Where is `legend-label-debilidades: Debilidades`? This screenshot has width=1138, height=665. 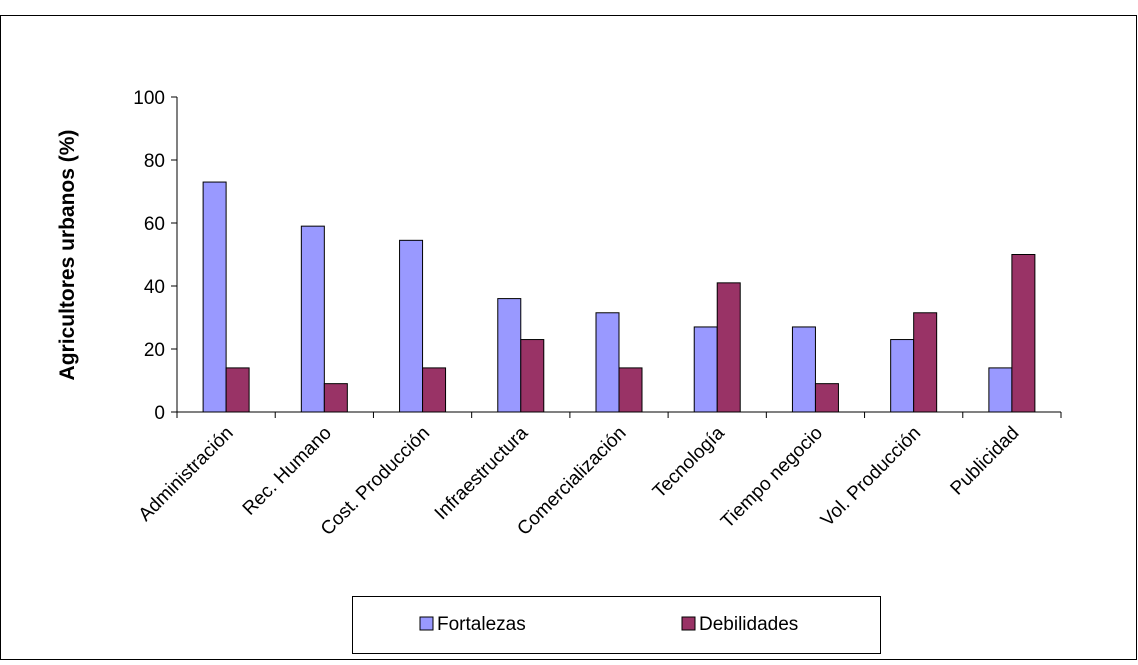
legend-label-debilidades: Debilidades is located at coordinates (748, 624).